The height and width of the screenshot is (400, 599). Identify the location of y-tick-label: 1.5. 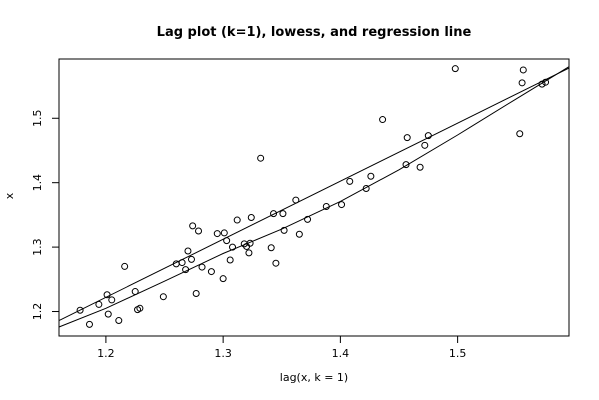
(37, 119).